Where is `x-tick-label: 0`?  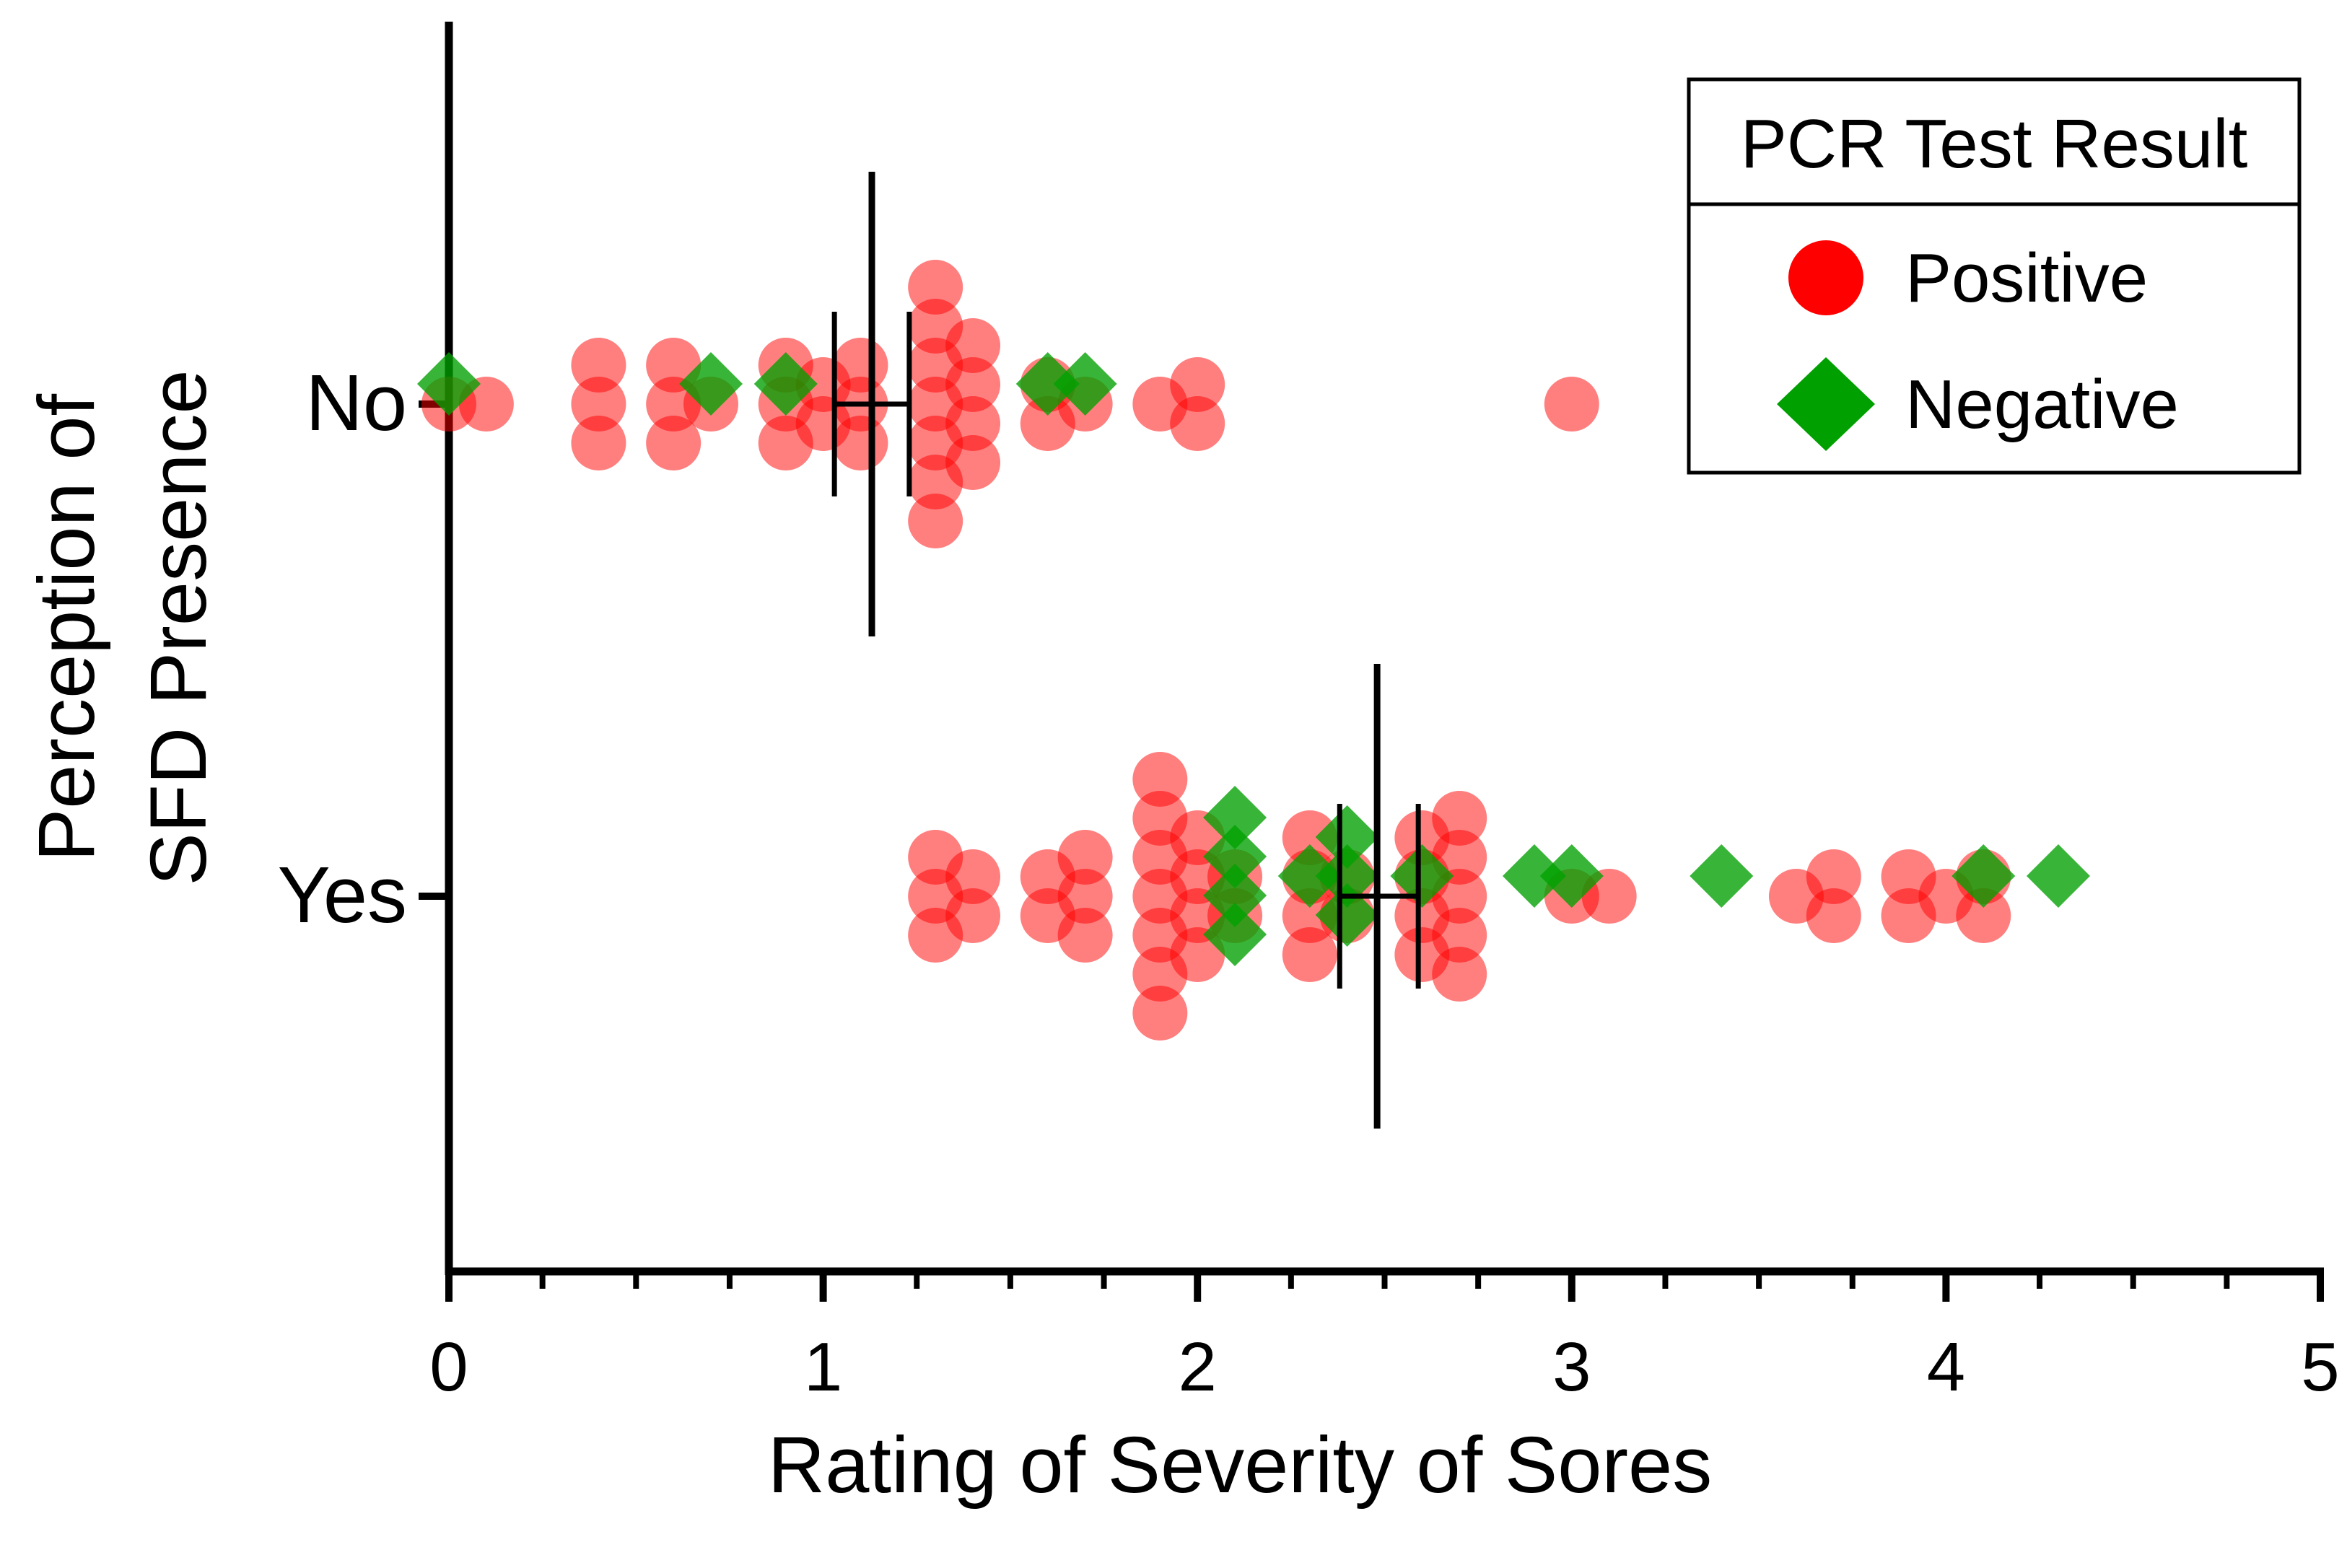 x-tick-label: 0 is located at coordinates (449, 1367).